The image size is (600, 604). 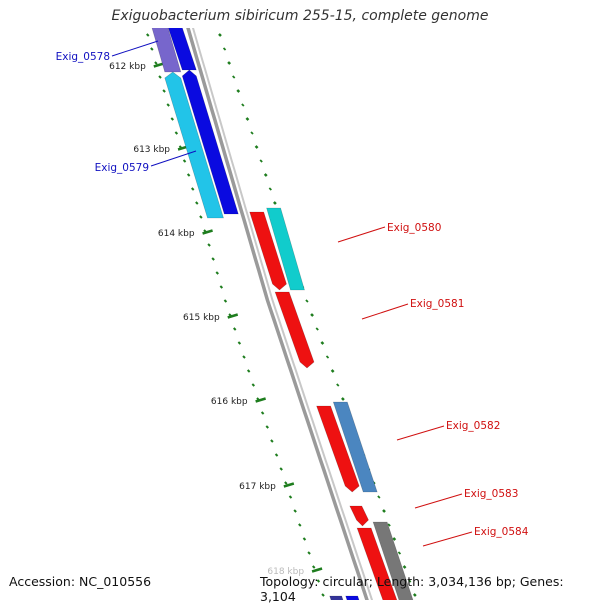 What do you see at coordinates (285, 572) in the screenshot?
I see `tick-label-618: 618 kbp` at bounding box center [285, 572].